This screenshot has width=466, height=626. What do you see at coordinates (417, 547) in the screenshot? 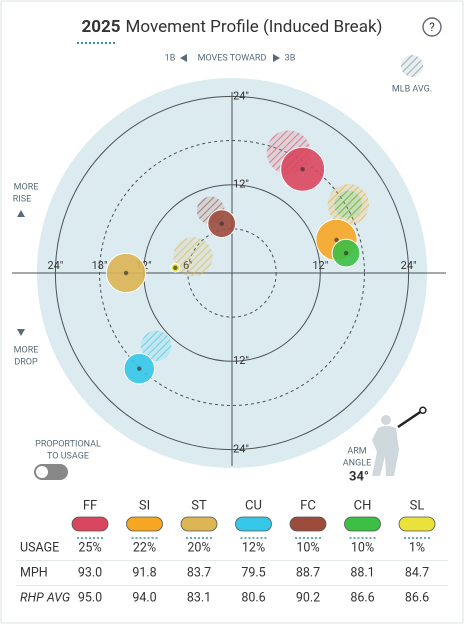
I see `table-value: 1%` at bounding box center [417, 547].